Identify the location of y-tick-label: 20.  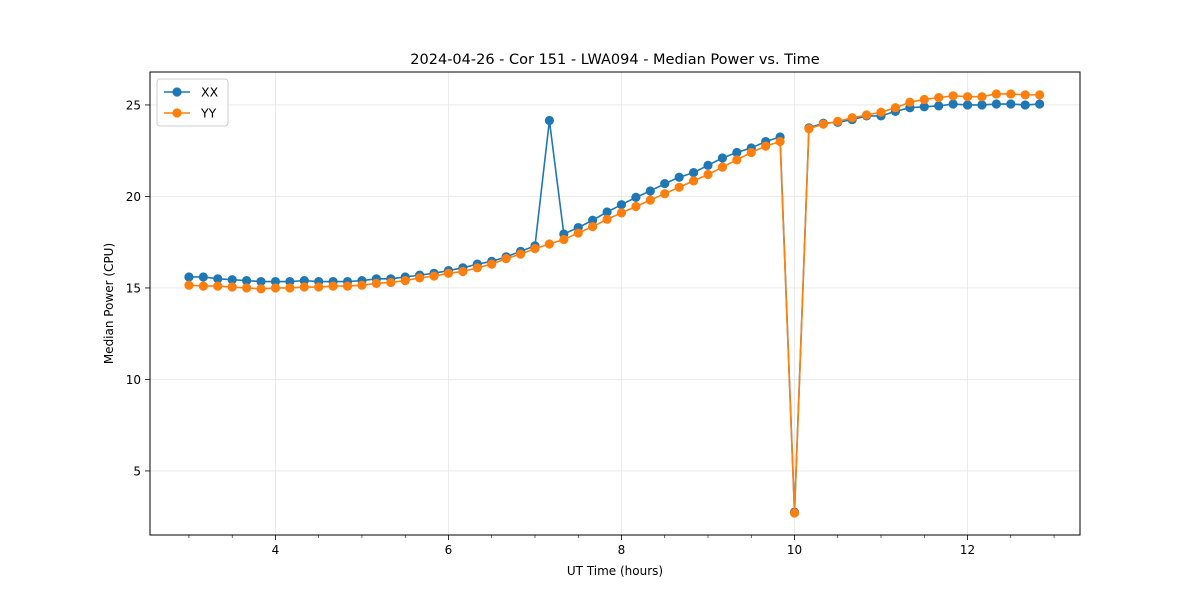
(133, 197).